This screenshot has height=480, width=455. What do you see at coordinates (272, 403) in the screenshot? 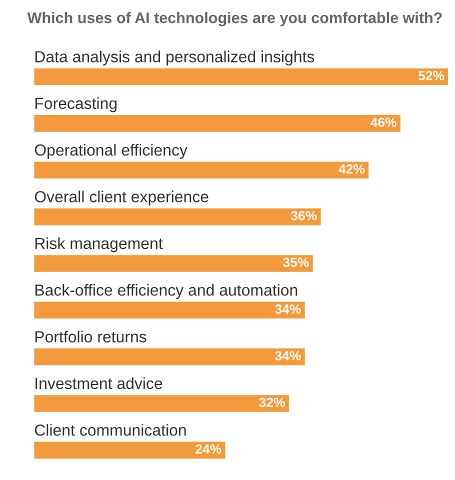
I see `data-label: 32%` at bounding box center [272, 403].